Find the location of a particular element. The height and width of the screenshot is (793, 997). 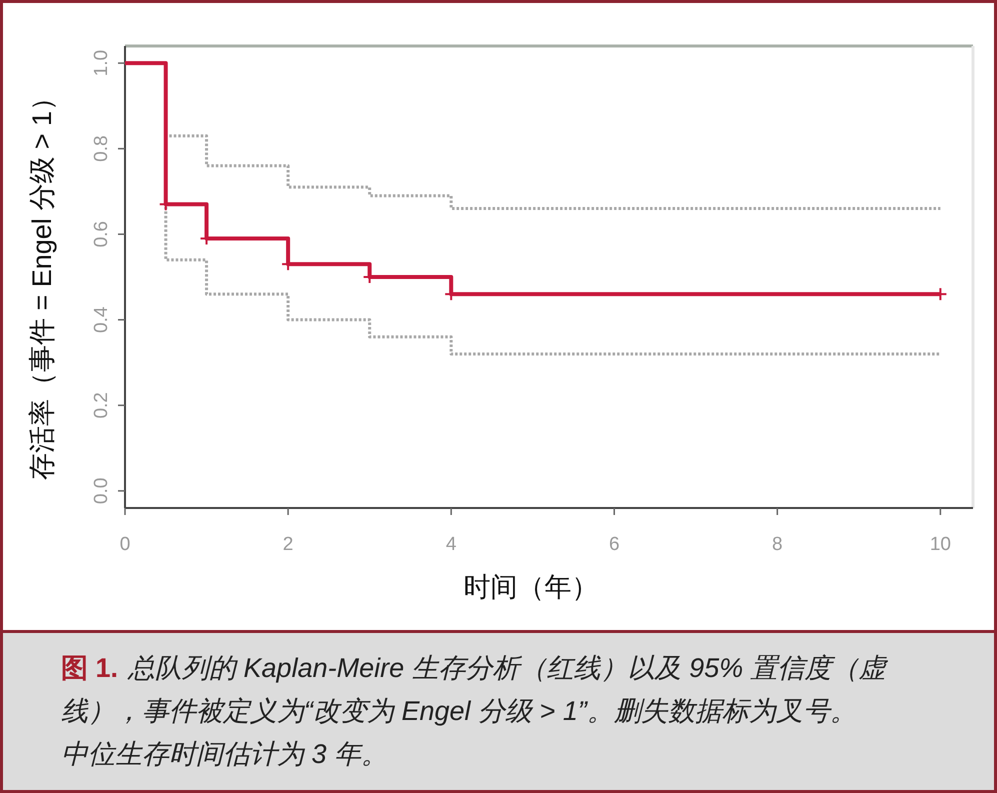

y-tick-label: 0.8 is located at coordinates (101, 148).